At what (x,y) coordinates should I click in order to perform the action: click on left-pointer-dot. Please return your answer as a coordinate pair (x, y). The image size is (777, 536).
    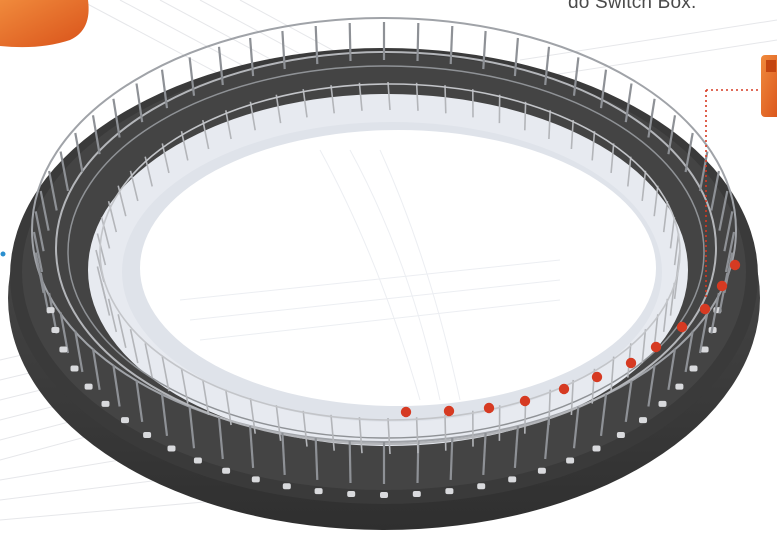
    Looking at the image, I should click on (3, 254).